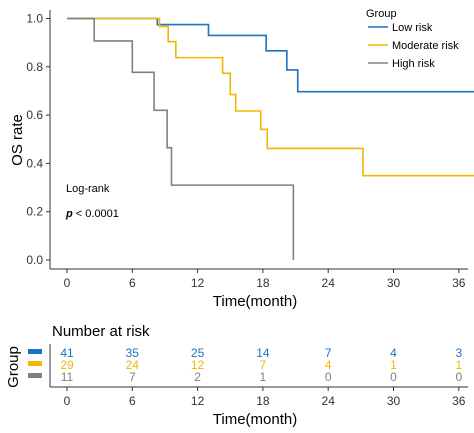  I want to click on risk-table-rows: 41 35 25 14 7 4 329 24 12 7 4 1 111 7 2 1 0 0 0, so click(245, 365).